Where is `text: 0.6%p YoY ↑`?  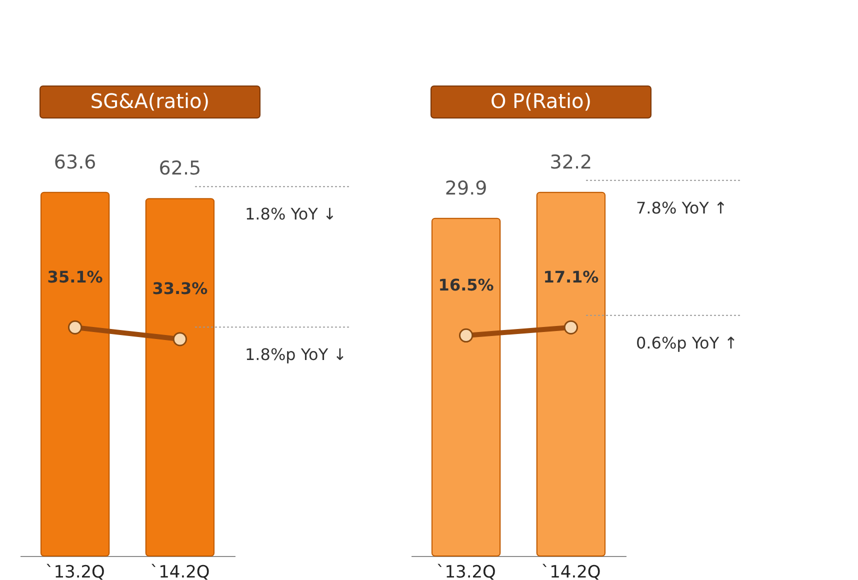 text: 0.6%p YoY ↑ is located at coordinates (687, 342).